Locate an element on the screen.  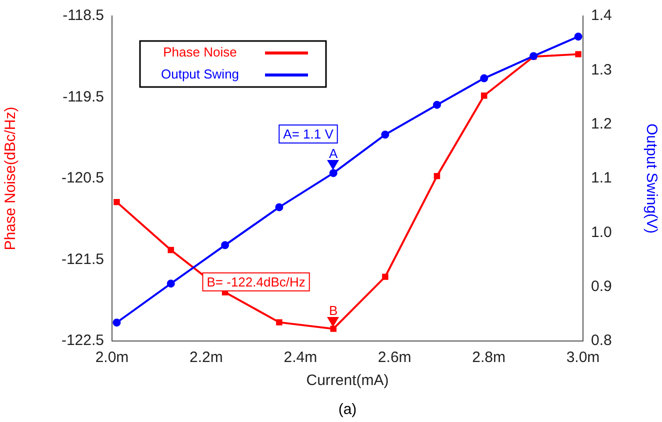
y-tick-label: -120.5 is located at coordinates (82, 178).